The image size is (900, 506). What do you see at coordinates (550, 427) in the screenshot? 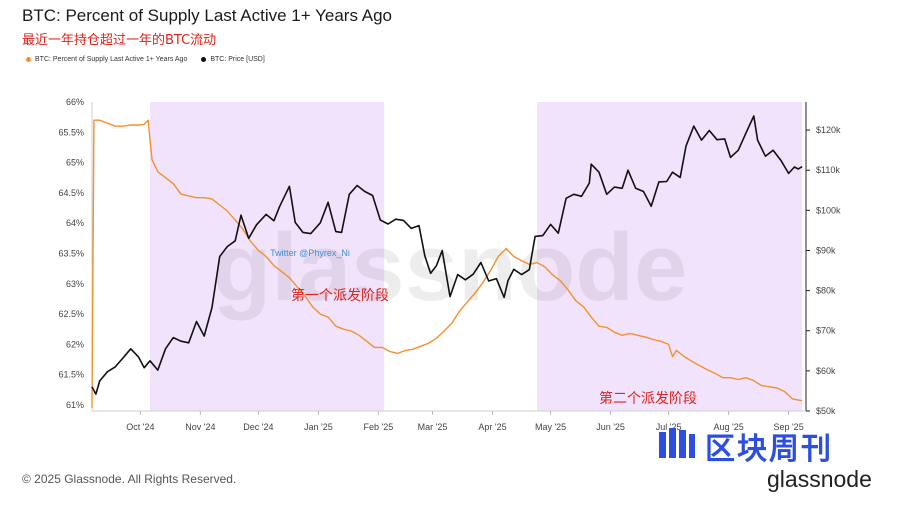
I see `x-tick-label: May '25` at bounding box center [550, 427].